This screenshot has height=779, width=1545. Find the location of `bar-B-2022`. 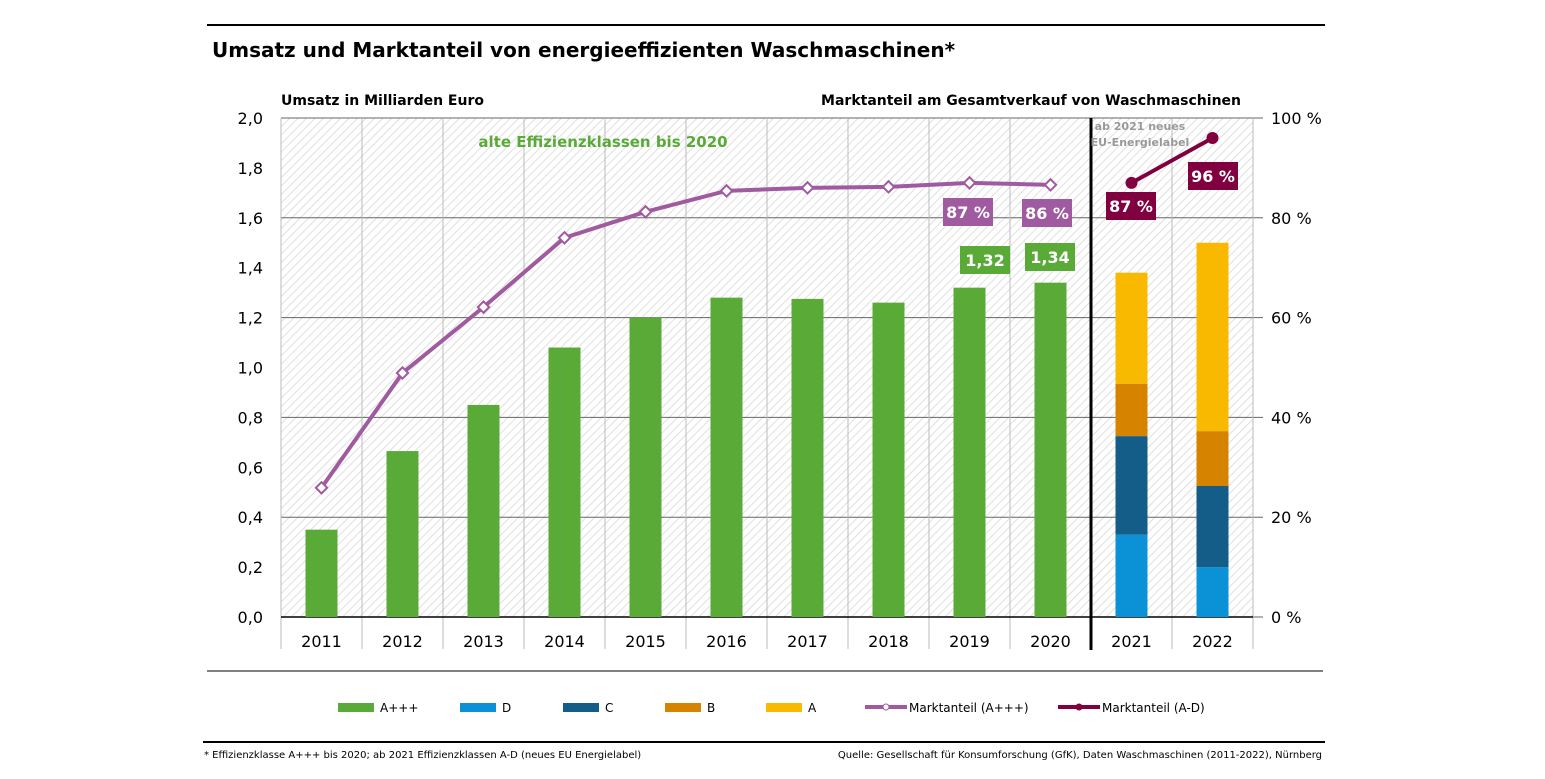

bar-B-2022 is located at coordinates (1212, 459).